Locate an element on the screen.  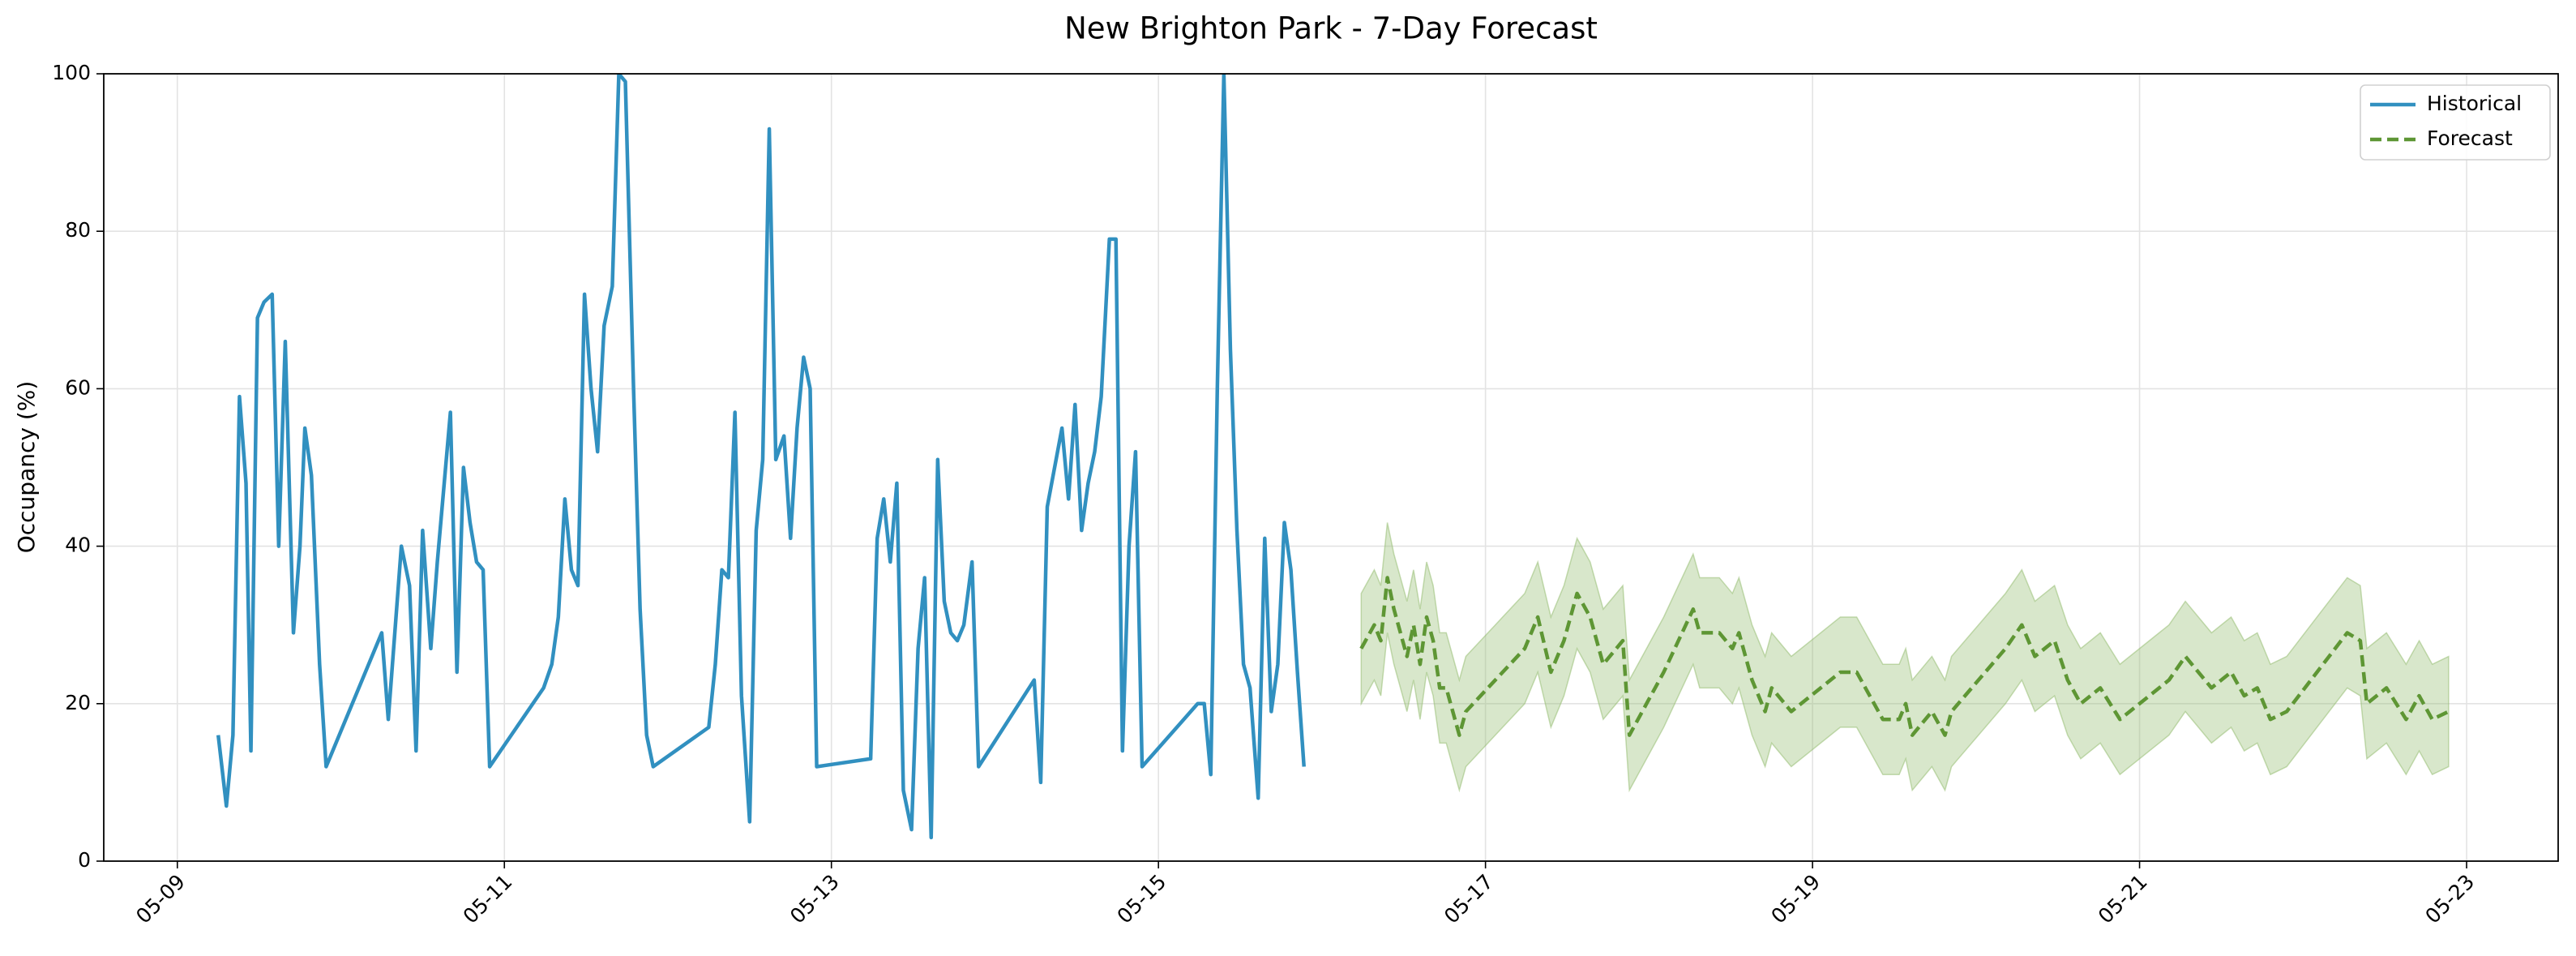
legend-label: Historical is located at coordinates (2474, 103).